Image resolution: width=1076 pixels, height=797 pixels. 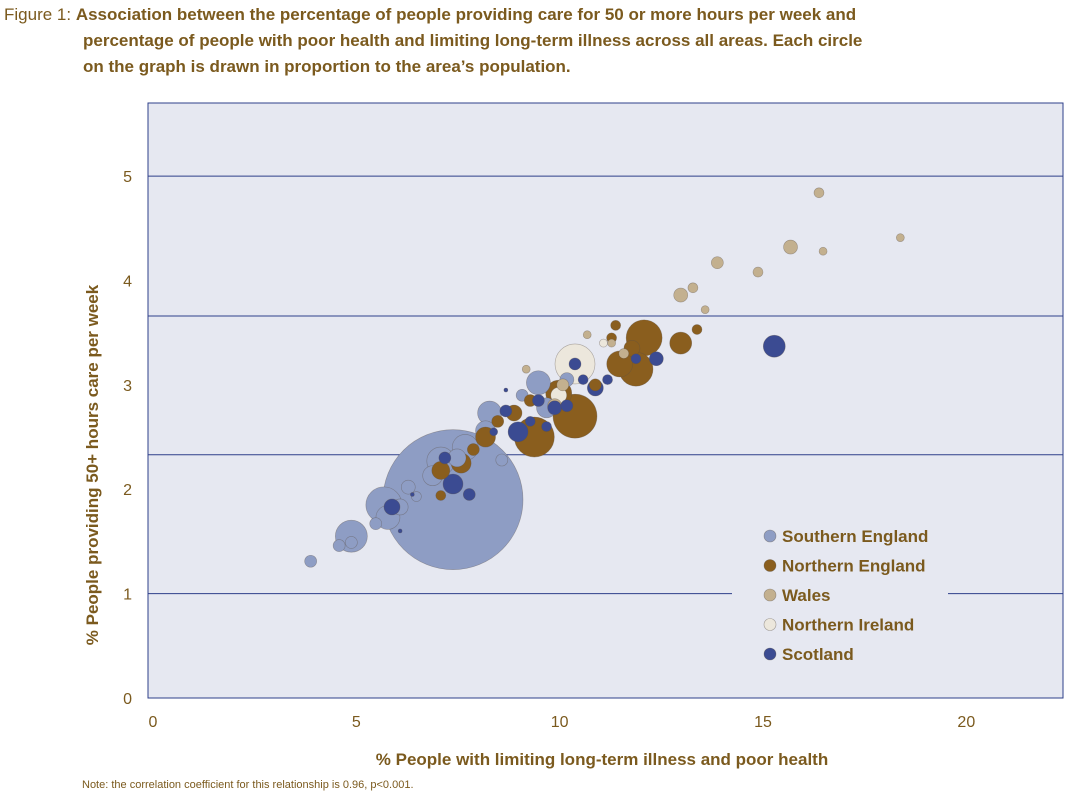 I want to click on y-tick-label: 1, so click(x=127, y=595).